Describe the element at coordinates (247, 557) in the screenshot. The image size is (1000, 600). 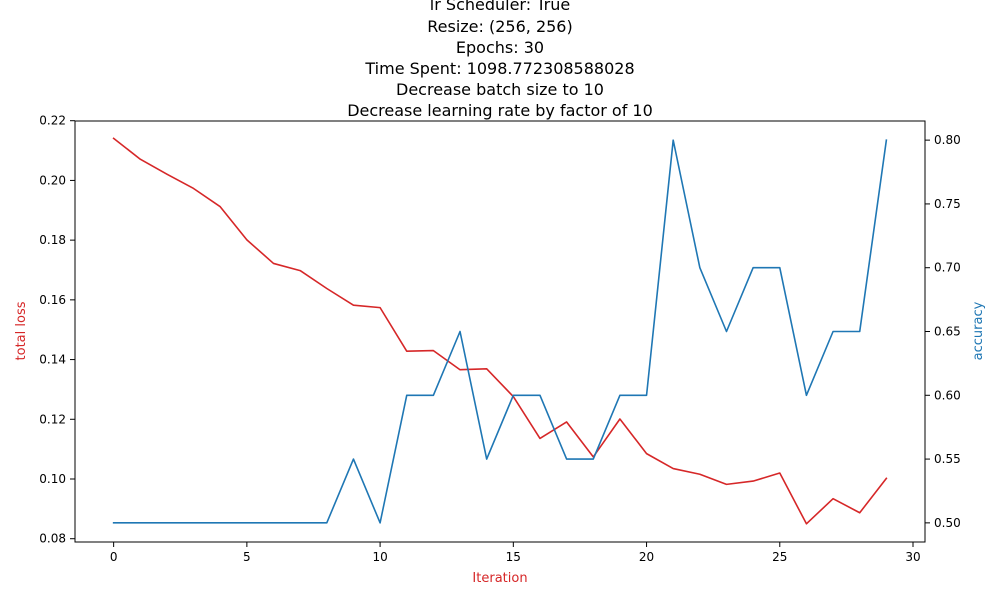
I see `x-tick-label: 5` at that location.